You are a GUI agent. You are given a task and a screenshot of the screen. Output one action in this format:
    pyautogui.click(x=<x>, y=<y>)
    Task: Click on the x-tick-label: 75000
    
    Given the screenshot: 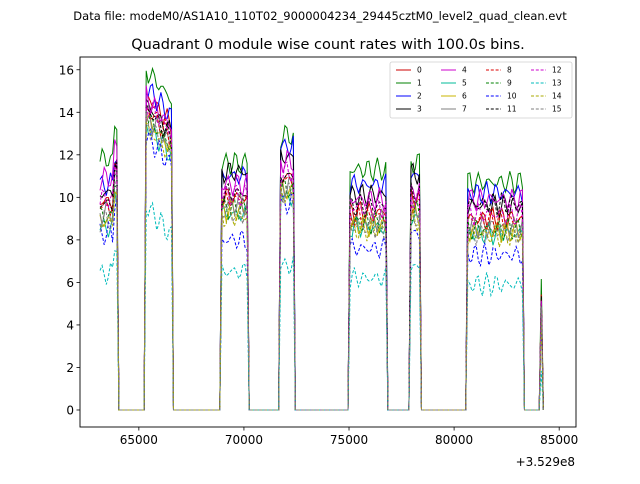 What is the action you would take?
    pyautogui.click(x=349, y=440)
    